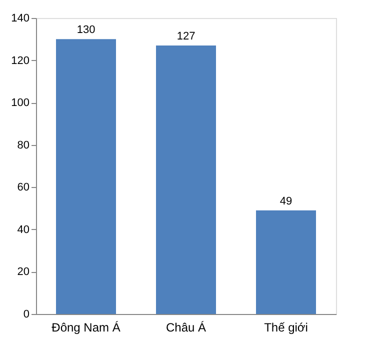 The image size is (383, 349). What do you see at coordinates (23, 145) in the screenshot?
I see `y-tick-label: 80` at bounding box center [23, 145].